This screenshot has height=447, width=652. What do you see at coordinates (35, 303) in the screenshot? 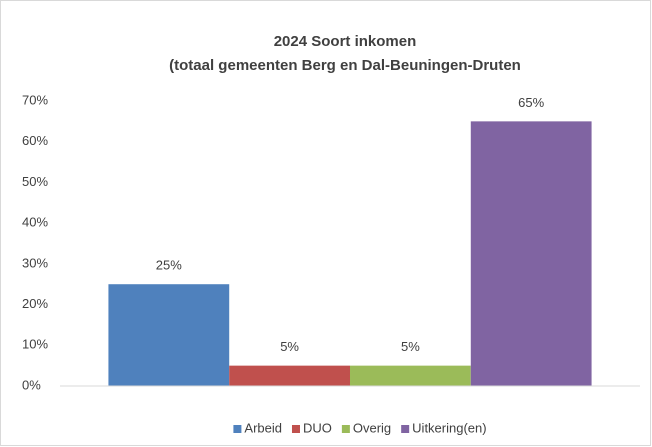
I see `y-tick-label: 20%` at bounding box center [35, 303].